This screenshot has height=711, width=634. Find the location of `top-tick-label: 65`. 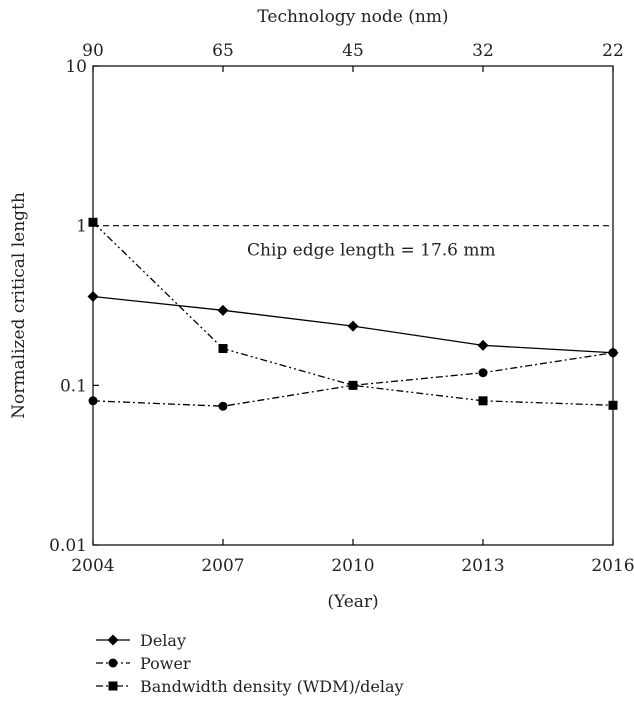

top-tick-label: 65 is located at coordinates (223, 51).